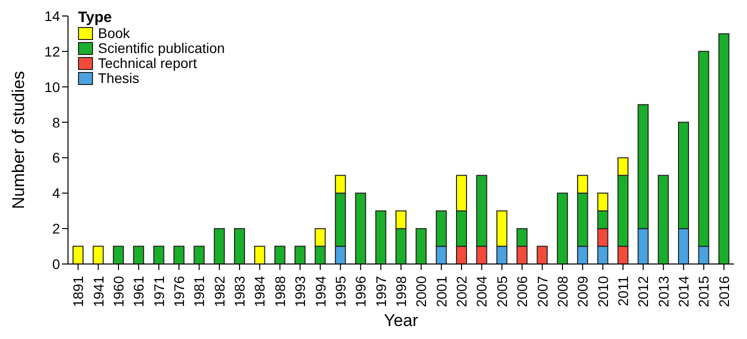 This screenshot has width=747, height=339. I want to click on y-tick-label: 10, so click(52, 86).